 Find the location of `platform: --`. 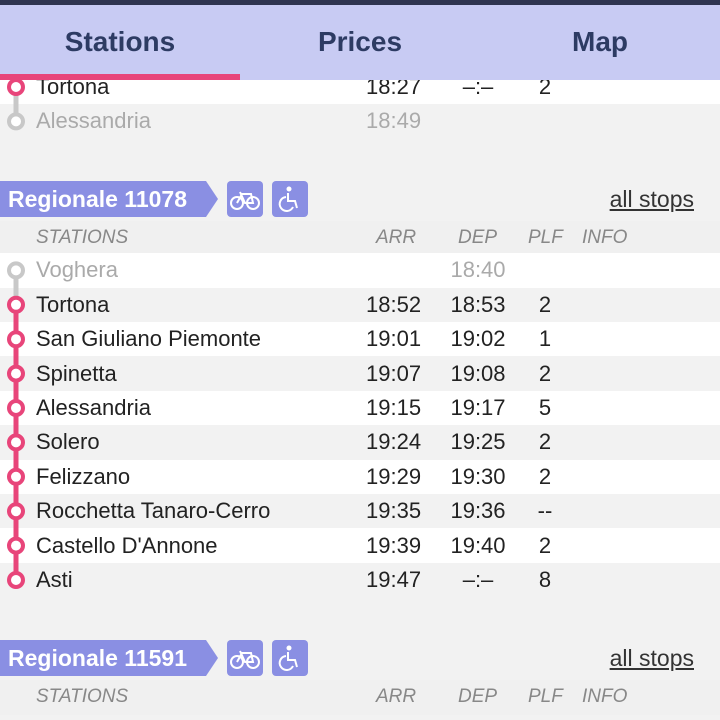

platform: -- is located at coordinates (545, 511).